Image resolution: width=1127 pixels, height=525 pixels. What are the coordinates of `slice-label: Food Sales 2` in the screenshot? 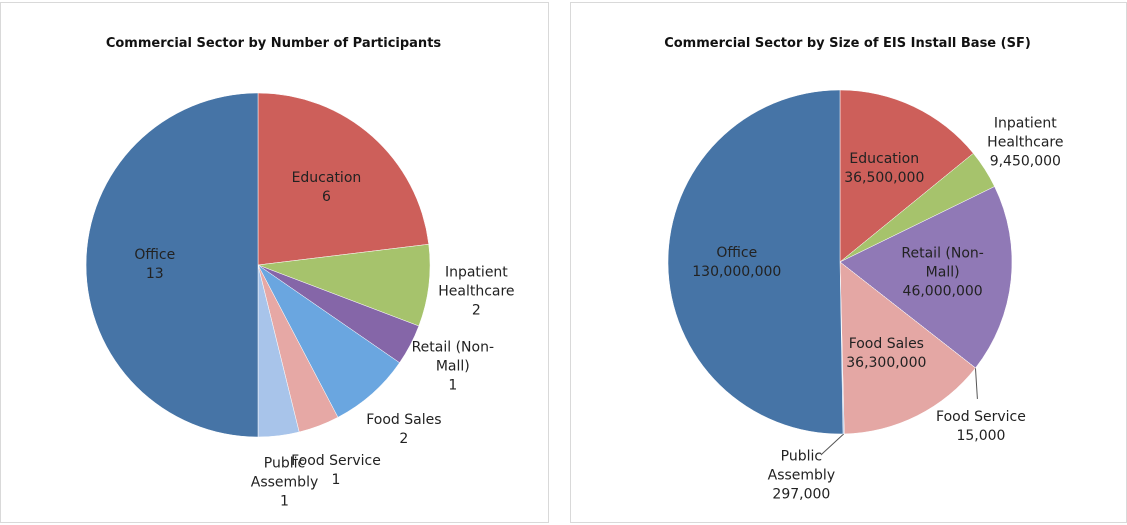 It's located at (404, 430).